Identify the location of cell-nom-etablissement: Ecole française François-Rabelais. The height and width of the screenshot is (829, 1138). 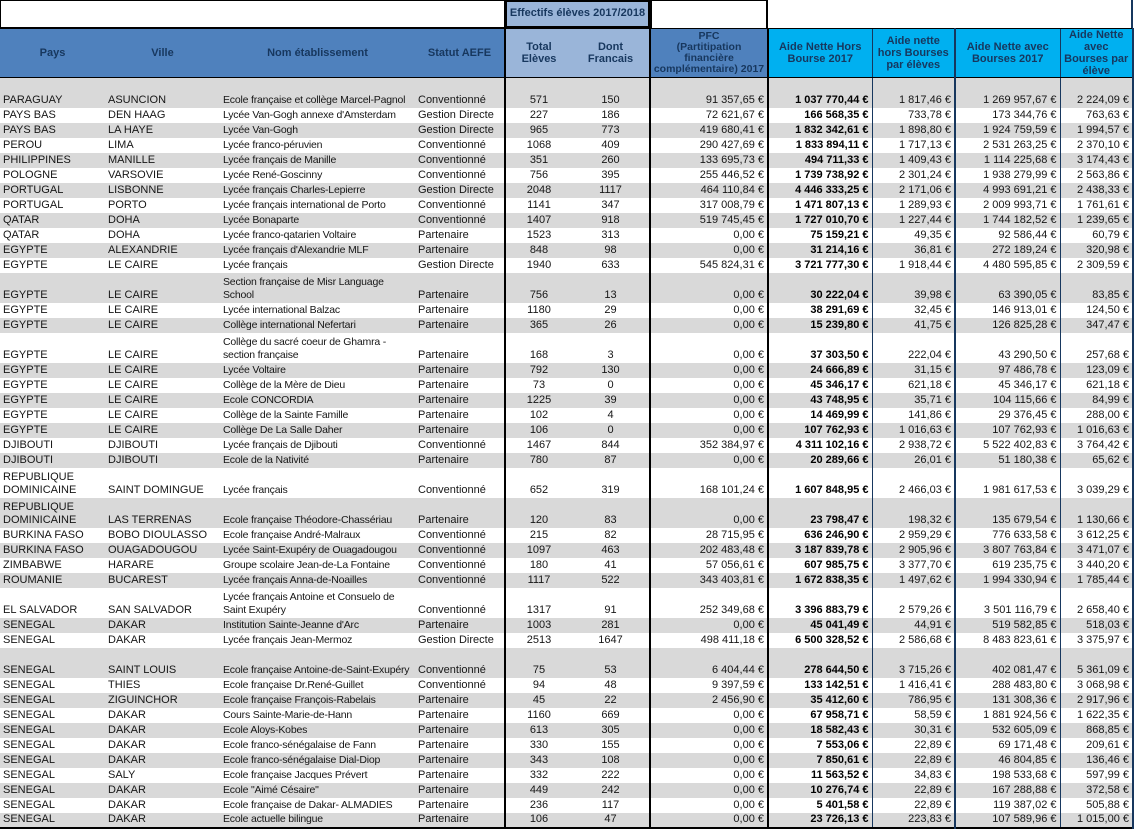
(299, 699).